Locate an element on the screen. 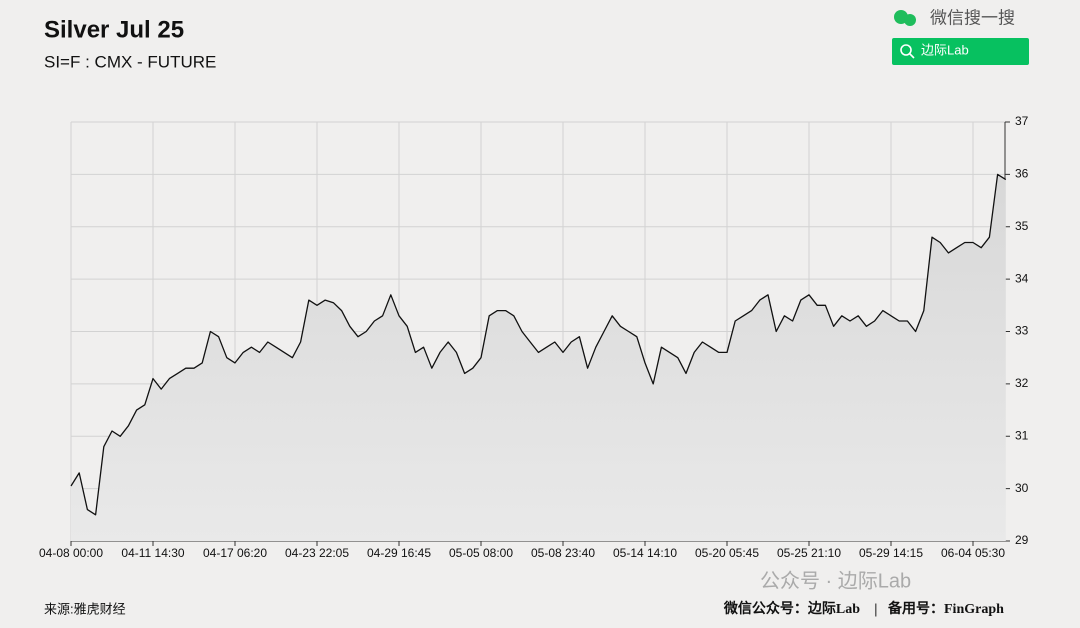  x-tick-label: 04-23 22:05 is located at coordinates (317, 553).